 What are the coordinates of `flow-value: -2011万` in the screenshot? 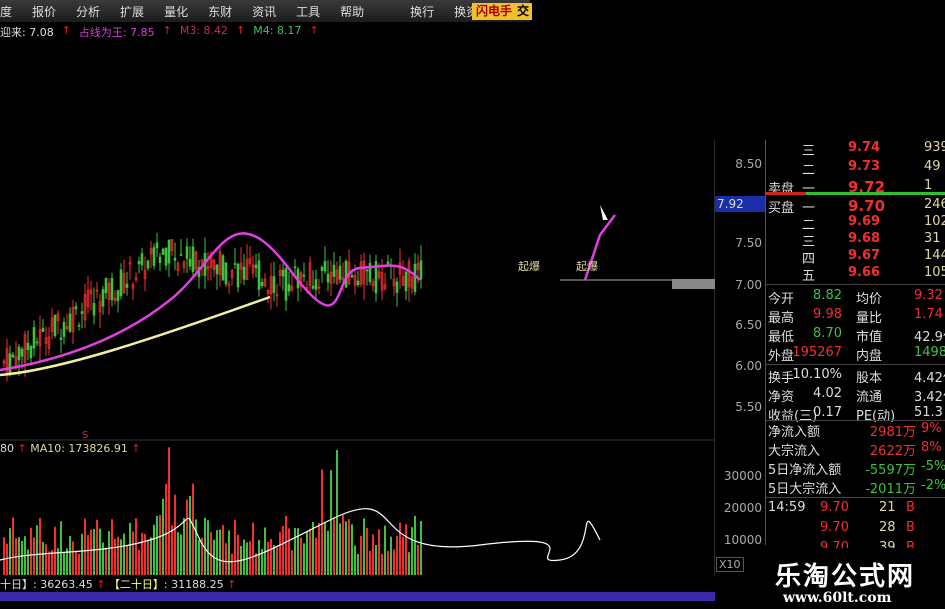 It's located at (890, 489).